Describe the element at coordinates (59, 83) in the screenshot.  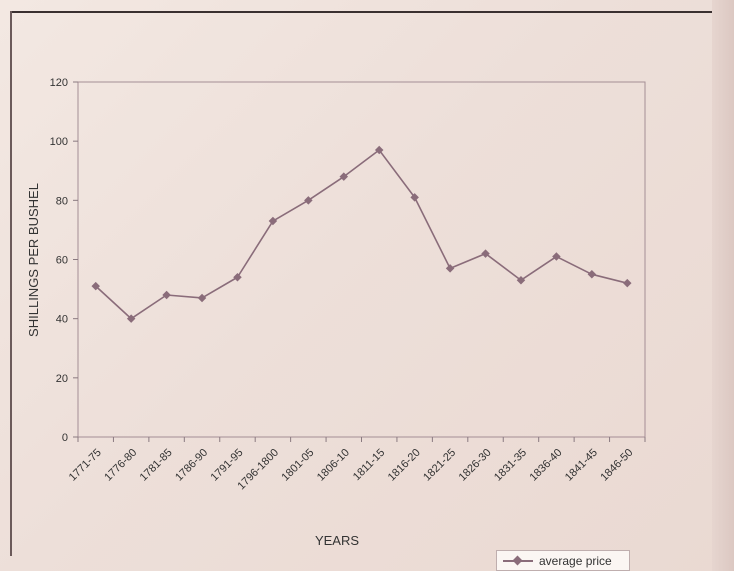
I see `y-tick-label: 120` at that location.